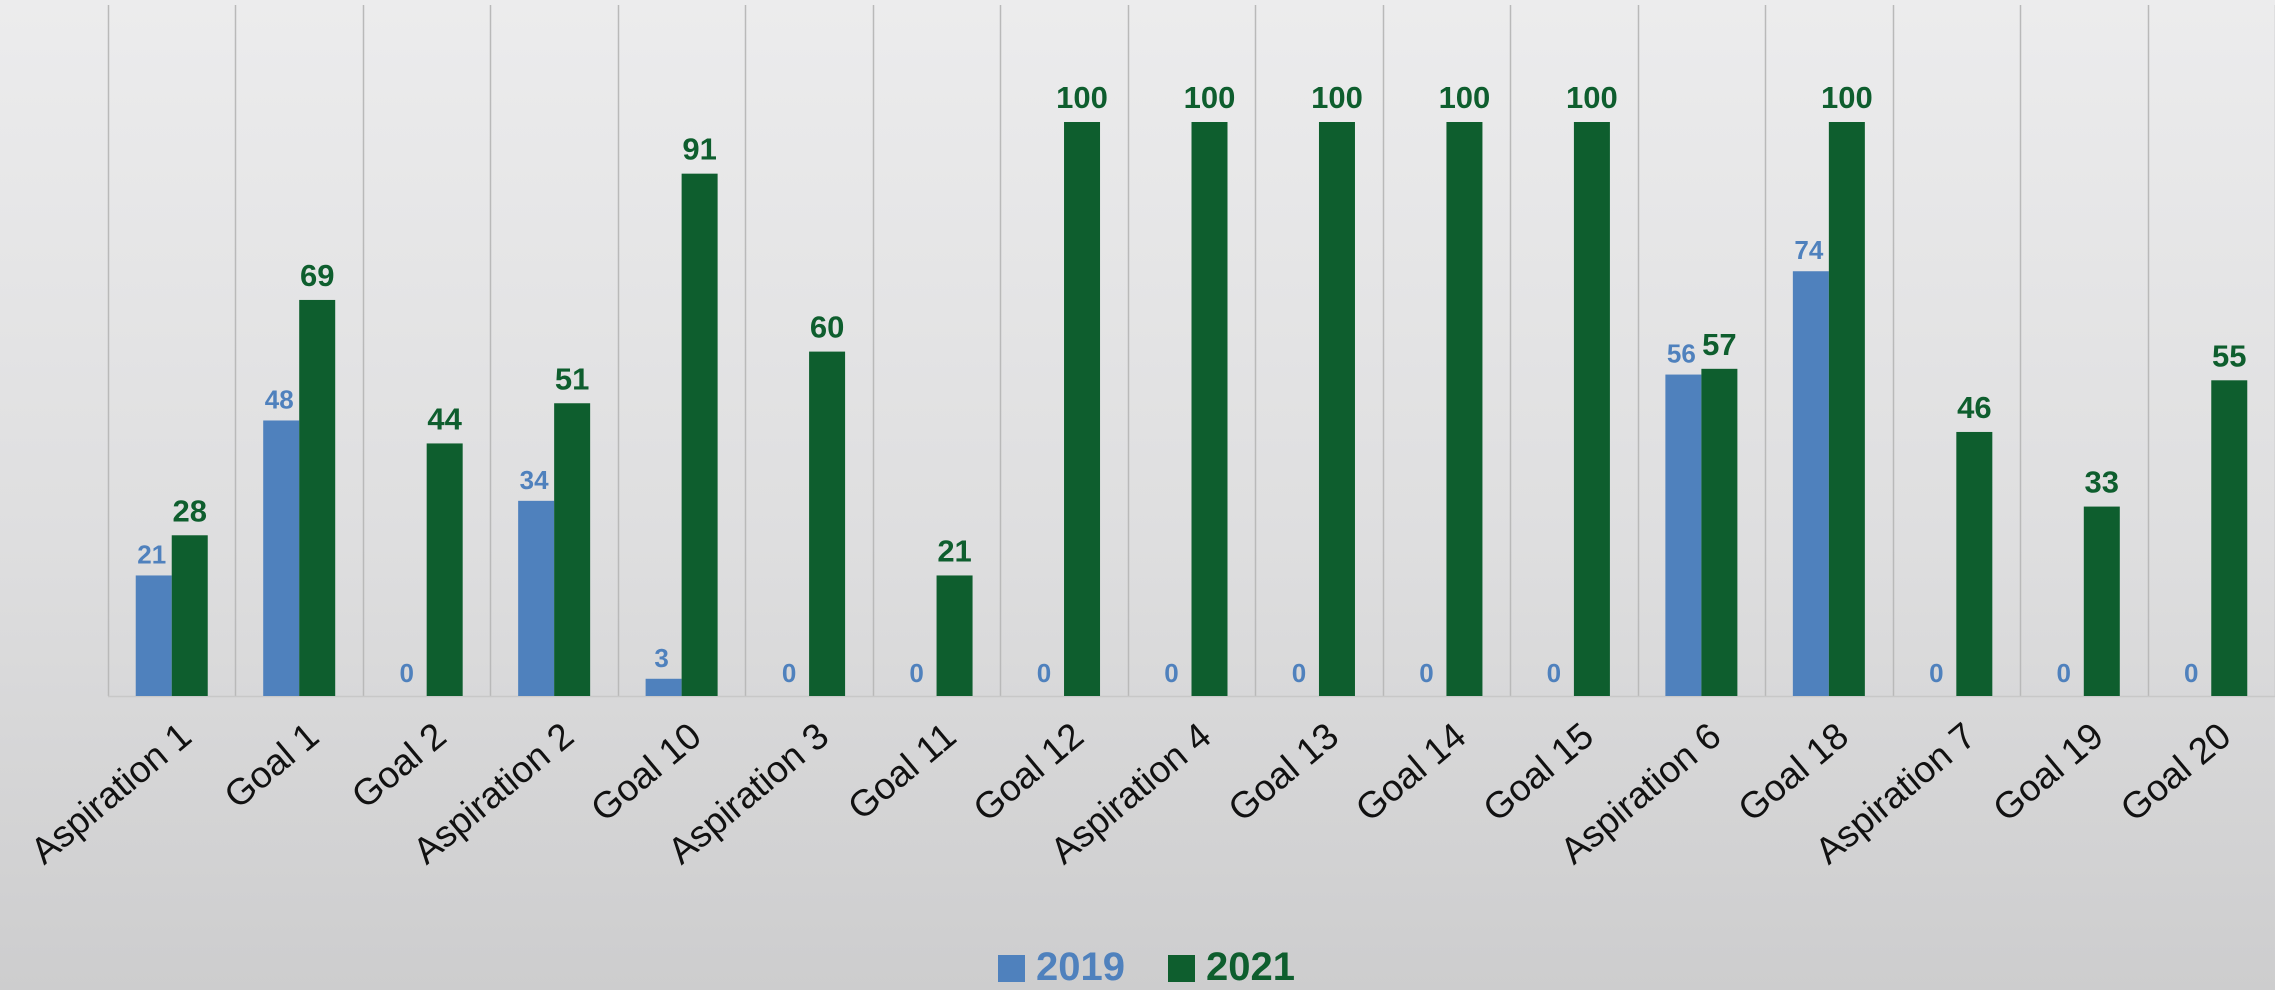  What do you see at coordinates (1011, 968) in the screenshot?
I see `legend-swatch-2019` at bounding box center [1011, 968].